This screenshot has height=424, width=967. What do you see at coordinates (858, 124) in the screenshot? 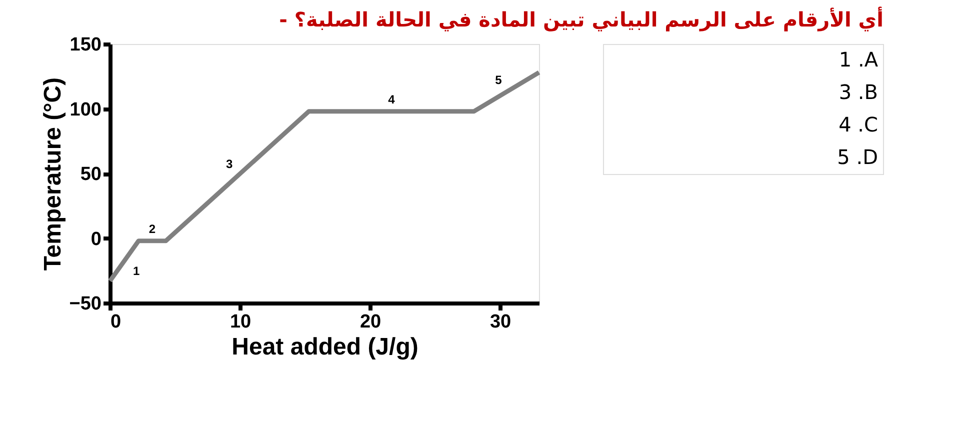
I see `text: 4 .C` at bounding box center [858, 124].